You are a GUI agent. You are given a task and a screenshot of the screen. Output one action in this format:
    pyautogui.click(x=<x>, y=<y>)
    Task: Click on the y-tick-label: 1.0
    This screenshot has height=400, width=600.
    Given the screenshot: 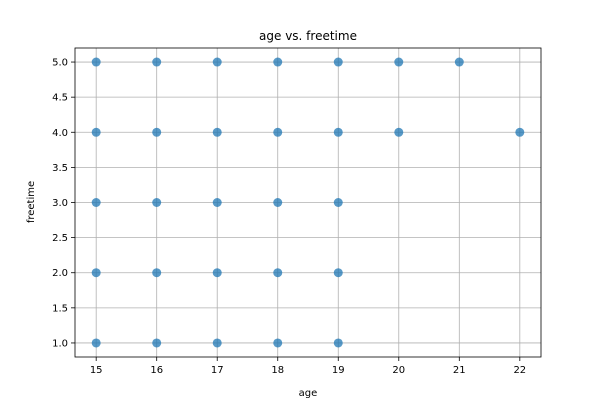 What is the action you would take?
    pyautogui.click(x=60, y=343)
    